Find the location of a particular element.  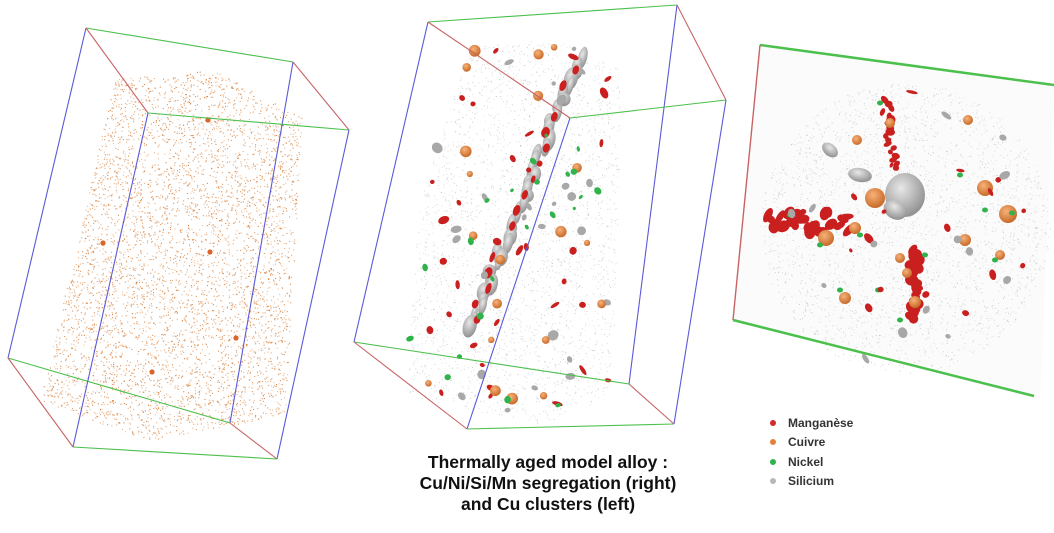

silicon-dot-icon is located at coordinates (773, 481).